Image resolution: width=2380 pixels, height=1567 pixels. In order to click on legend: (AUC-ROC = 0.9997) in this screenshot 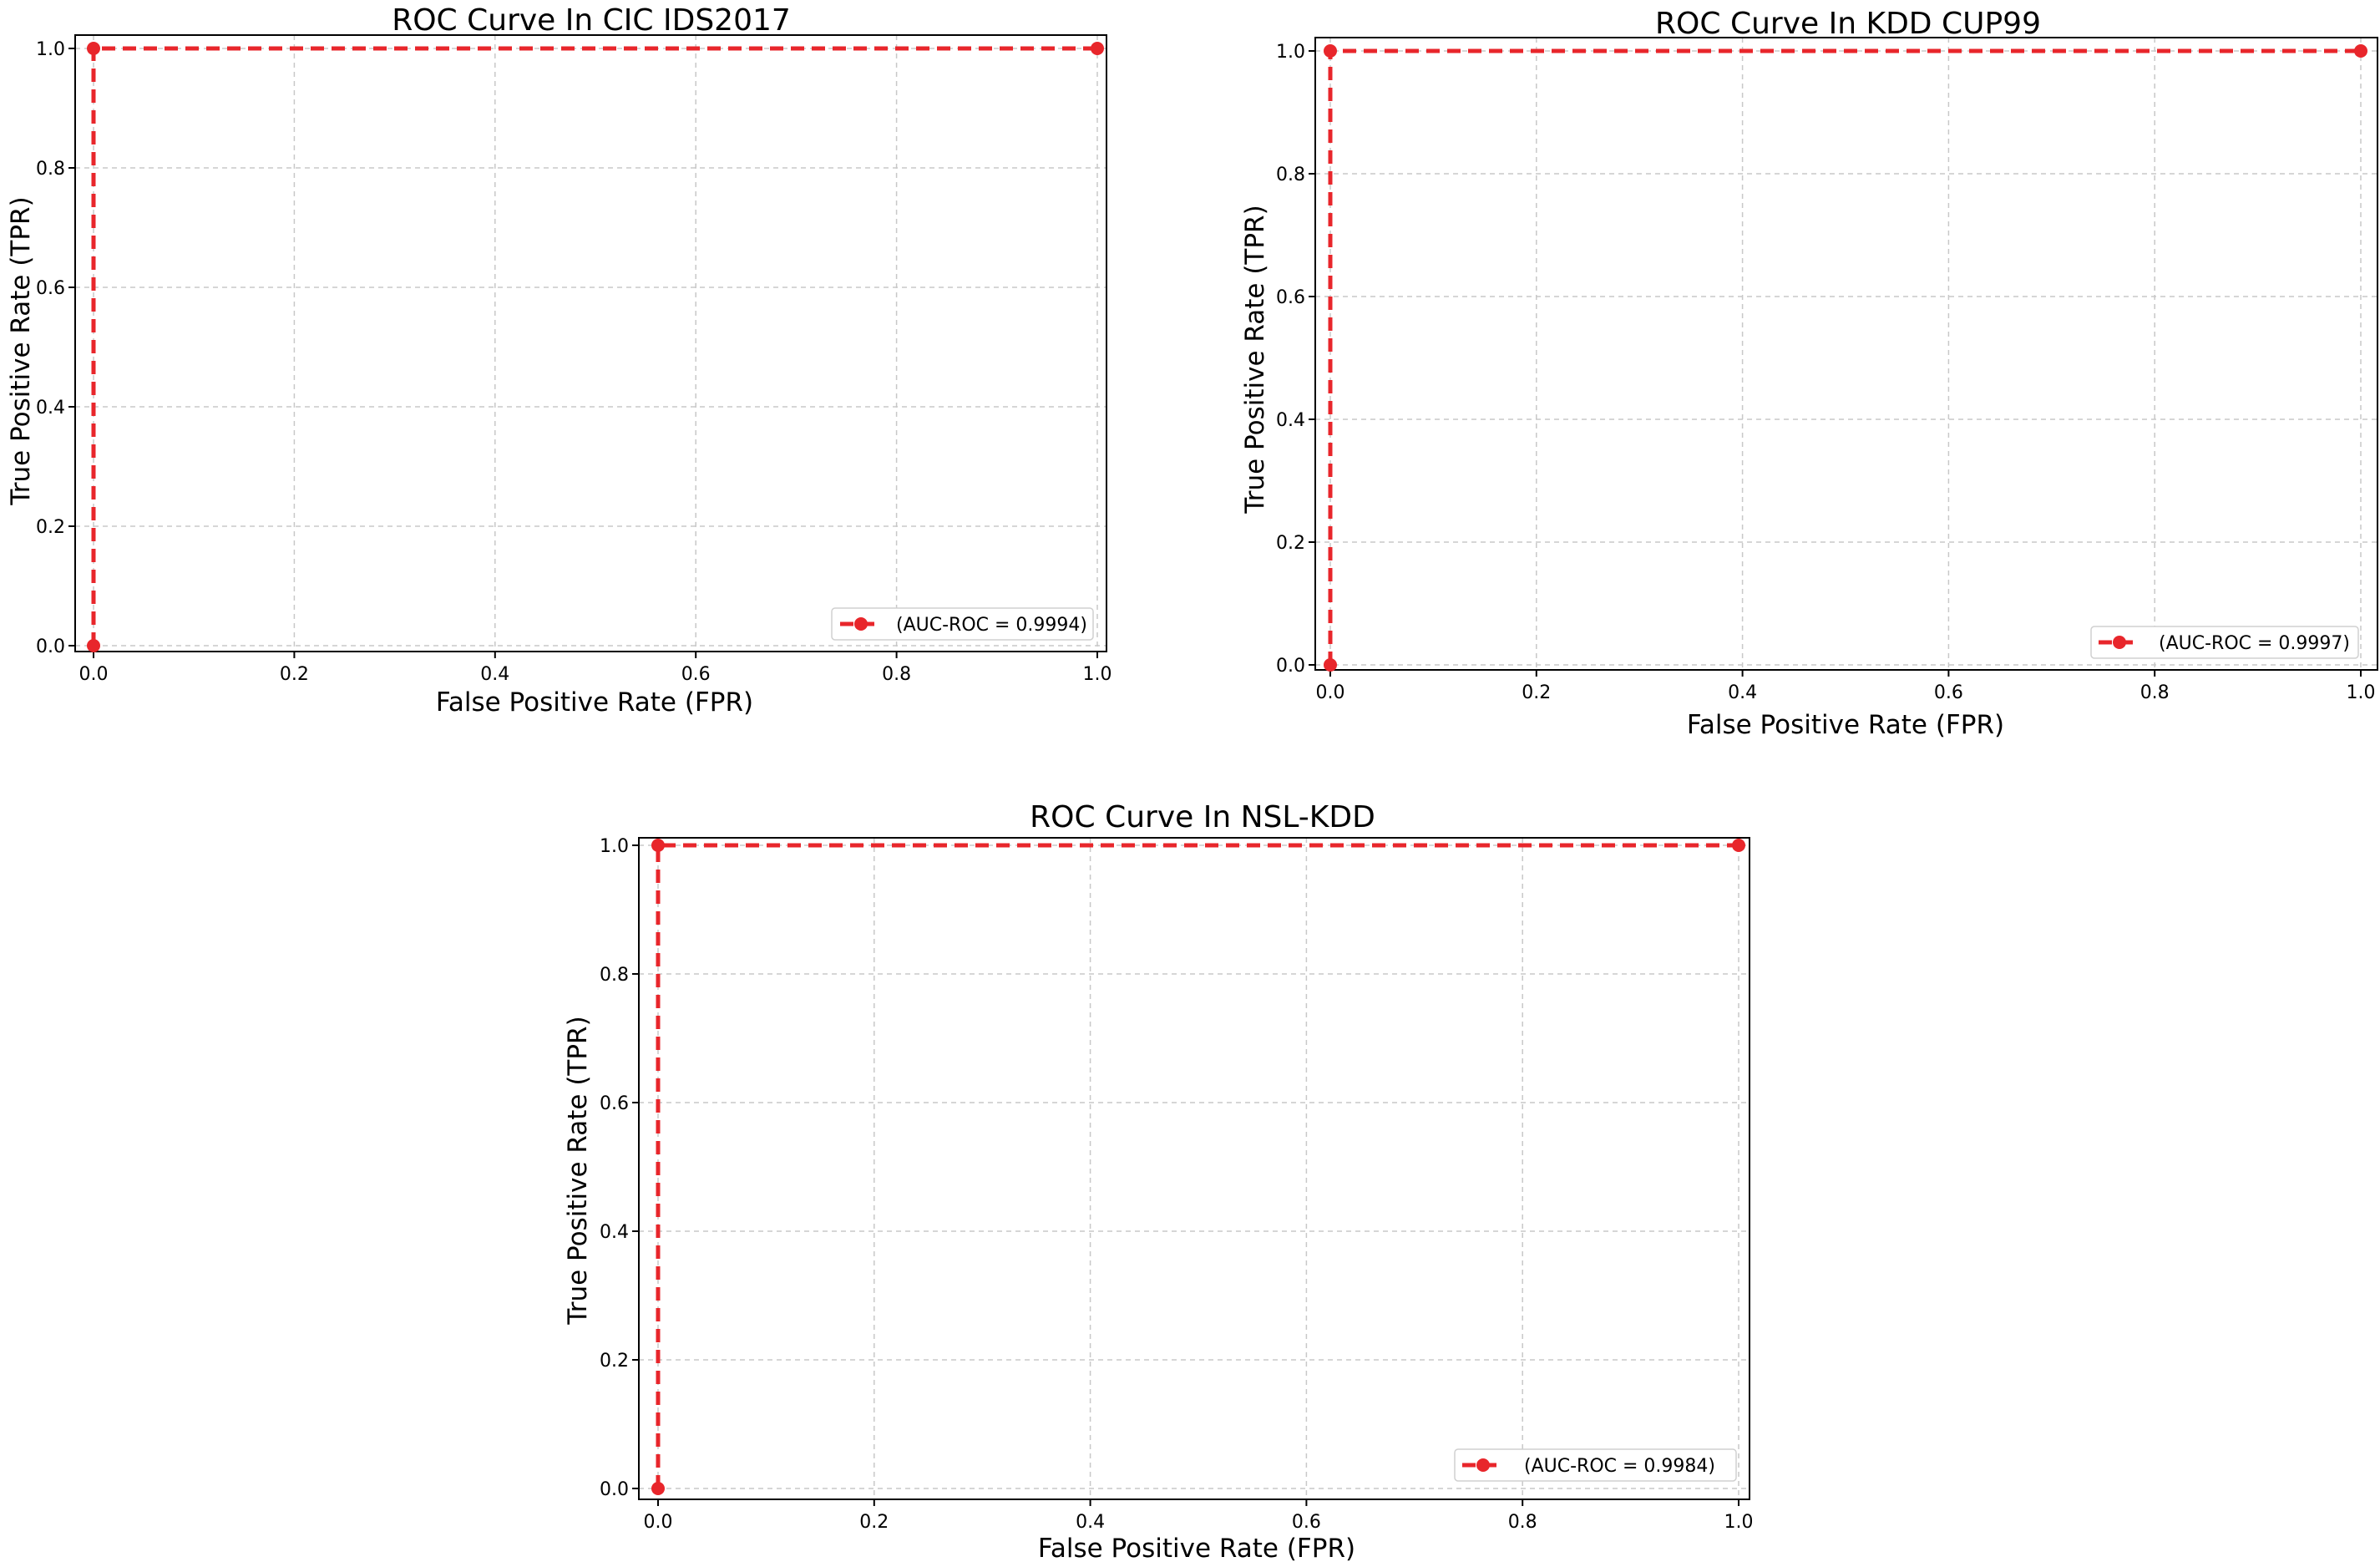, I will do `click(2224, 642)`.